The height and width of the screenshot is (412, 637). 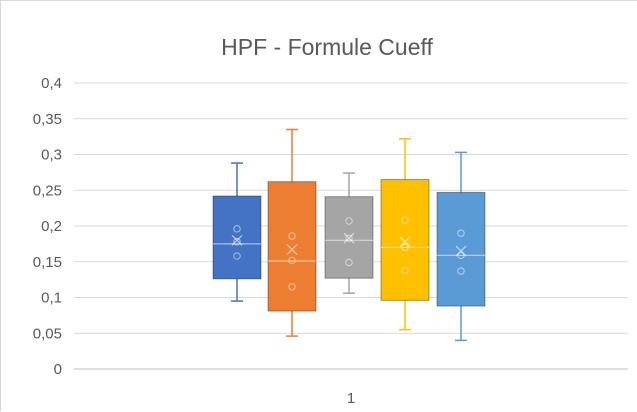 I want to click on x-tick-label: 1, so click(x=351, y=398).